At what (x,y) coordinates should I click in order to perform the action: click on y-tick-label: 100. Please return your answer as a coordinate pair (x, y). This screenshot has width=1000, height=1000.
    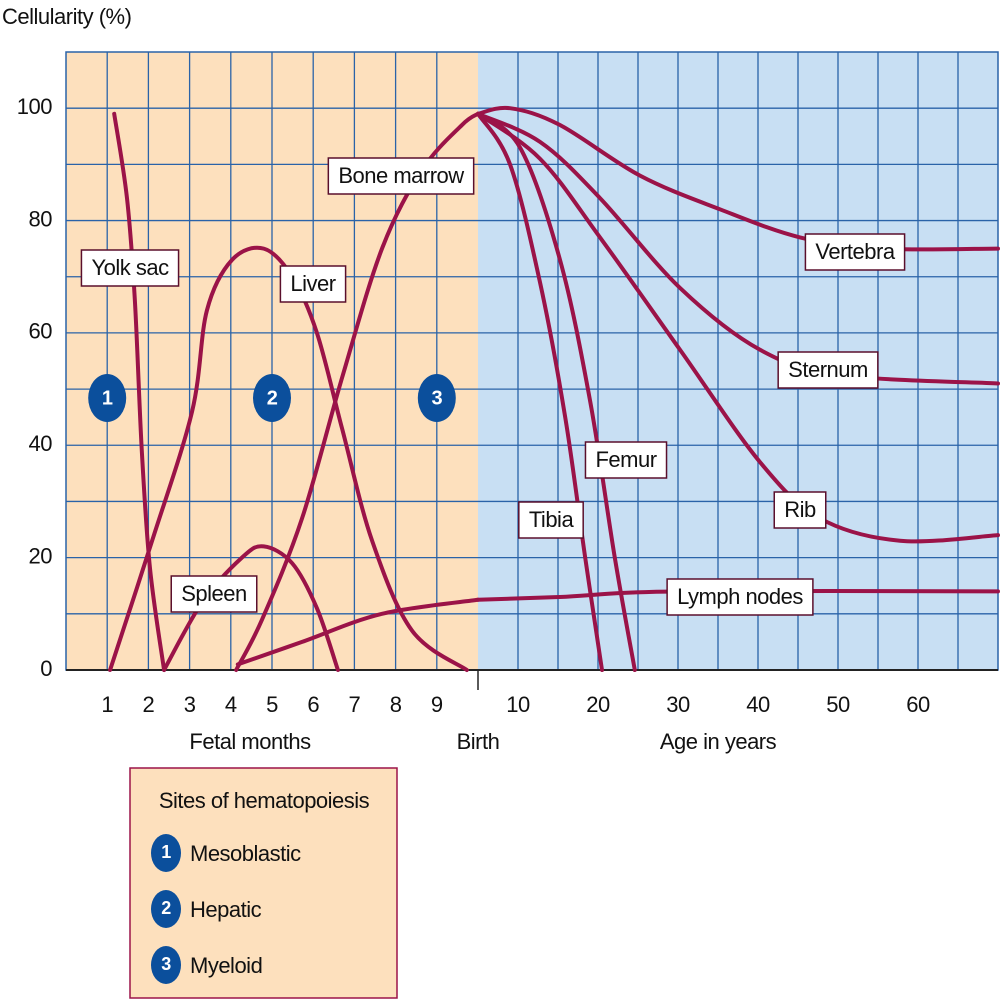
    Looking at the image, I should click on (34, 106).